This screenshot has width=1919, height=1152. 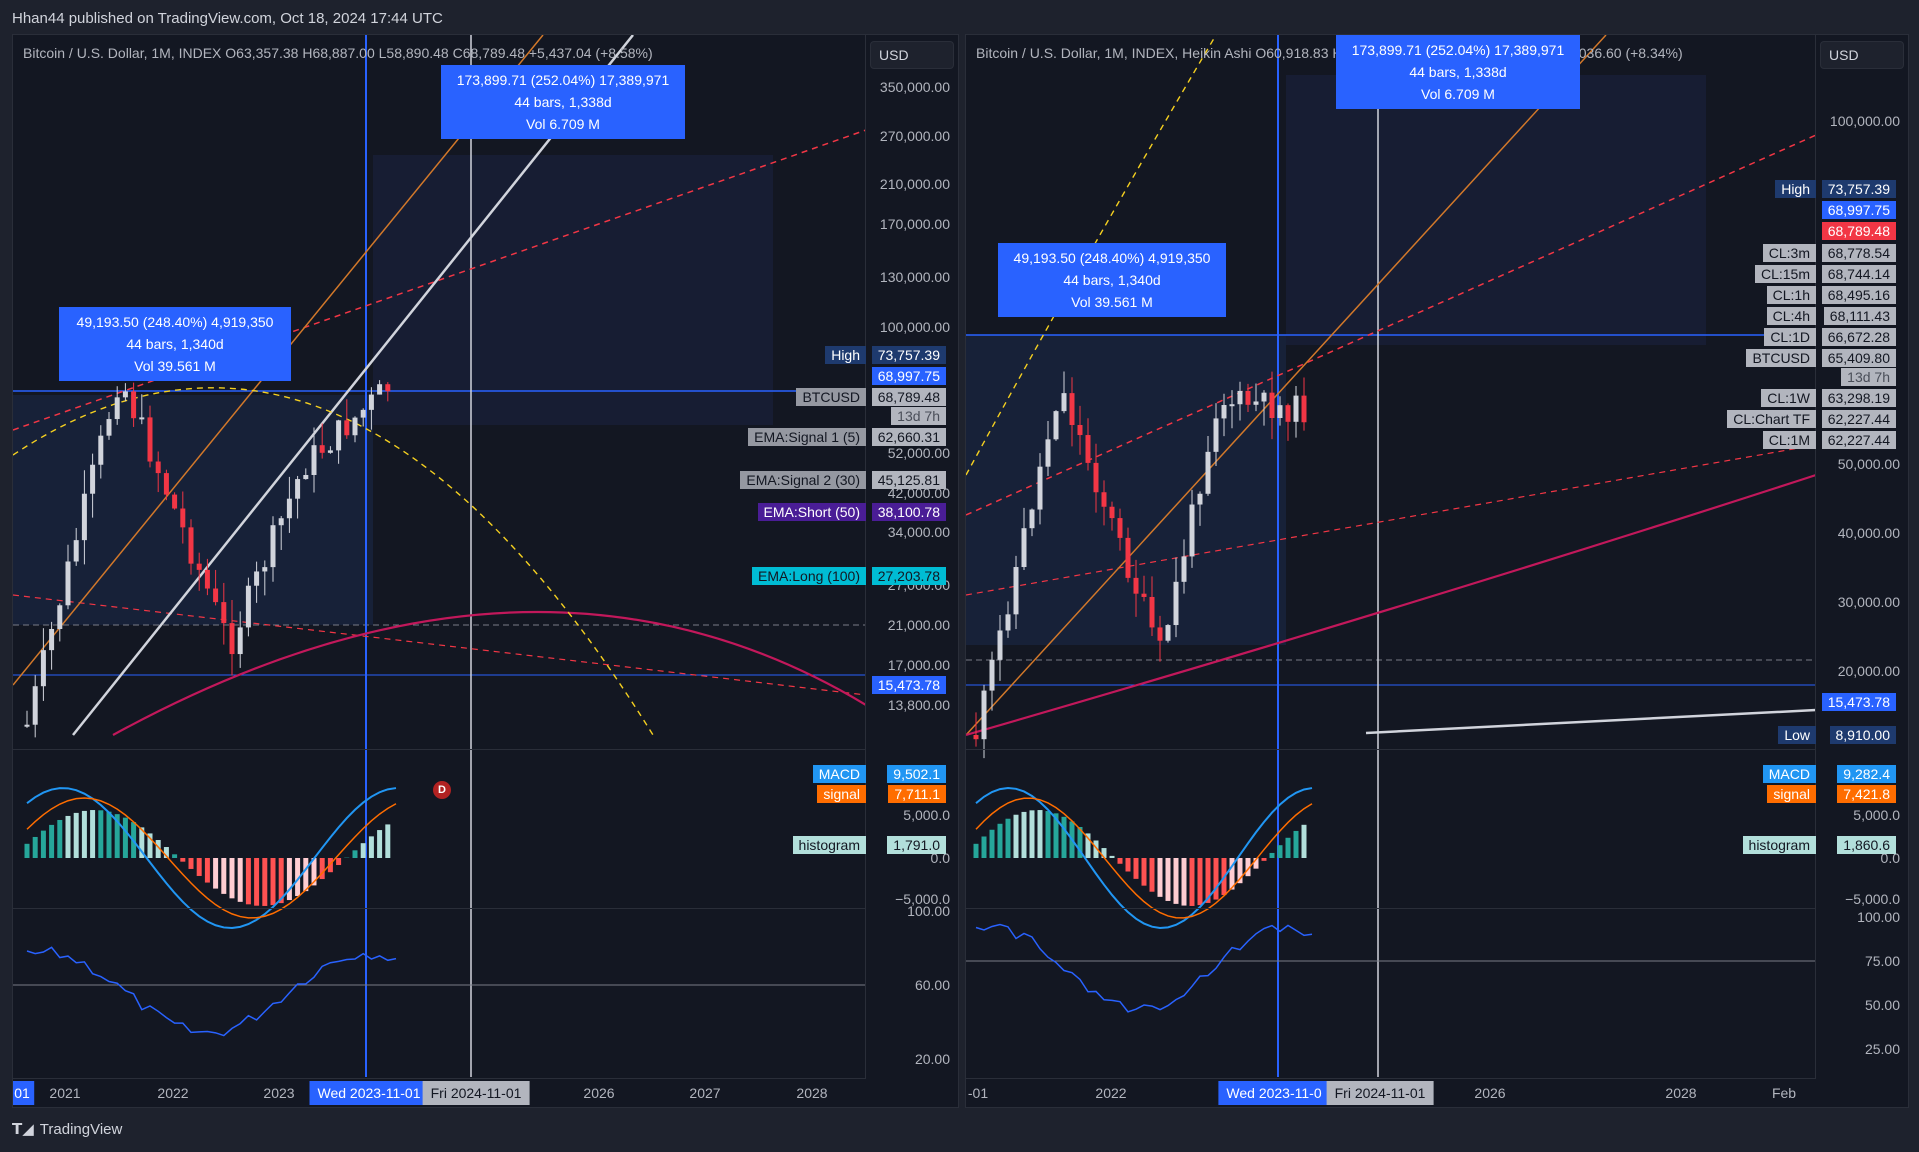 I want to click on footer-brand: 𝗧◢ TradingView, so click(x=67, y=1129).